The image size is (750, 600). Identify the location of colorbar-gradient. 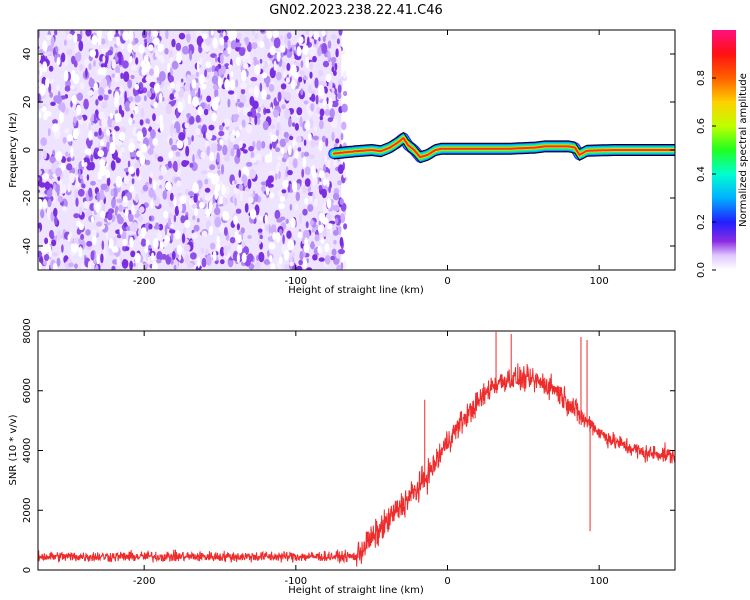
(724, 150).